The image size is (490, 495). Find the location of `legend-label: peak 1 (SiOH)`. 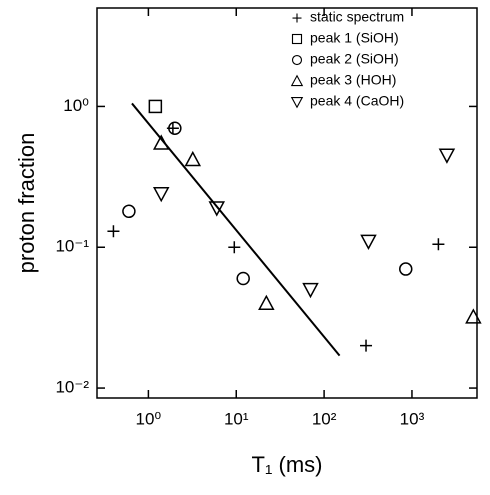

legend-label: peak 1 (SiOH) is located at coordinates (354, 38).